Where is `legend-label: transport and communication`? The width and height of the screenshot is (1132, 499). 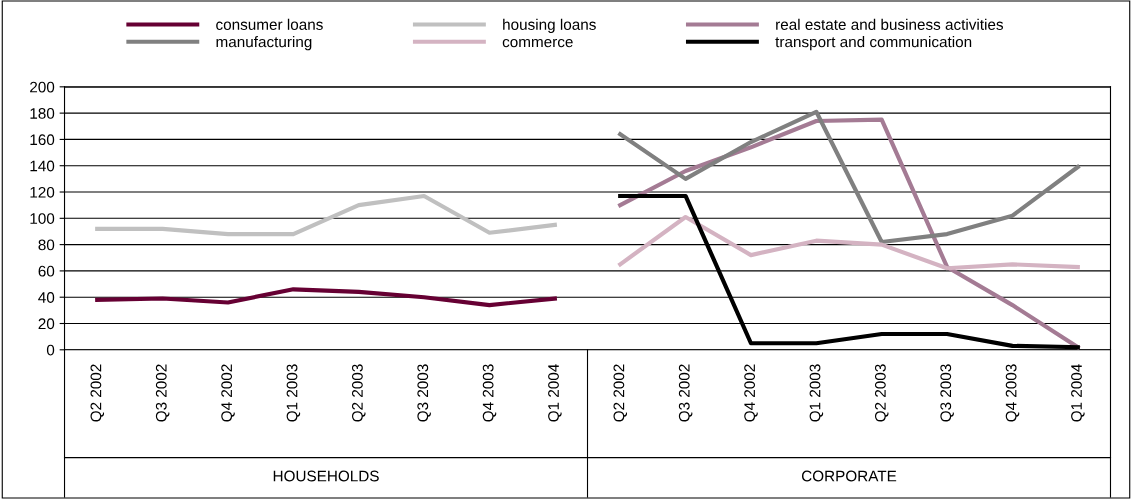
legend-label: transport and communication is located at coordinates (873, 43).